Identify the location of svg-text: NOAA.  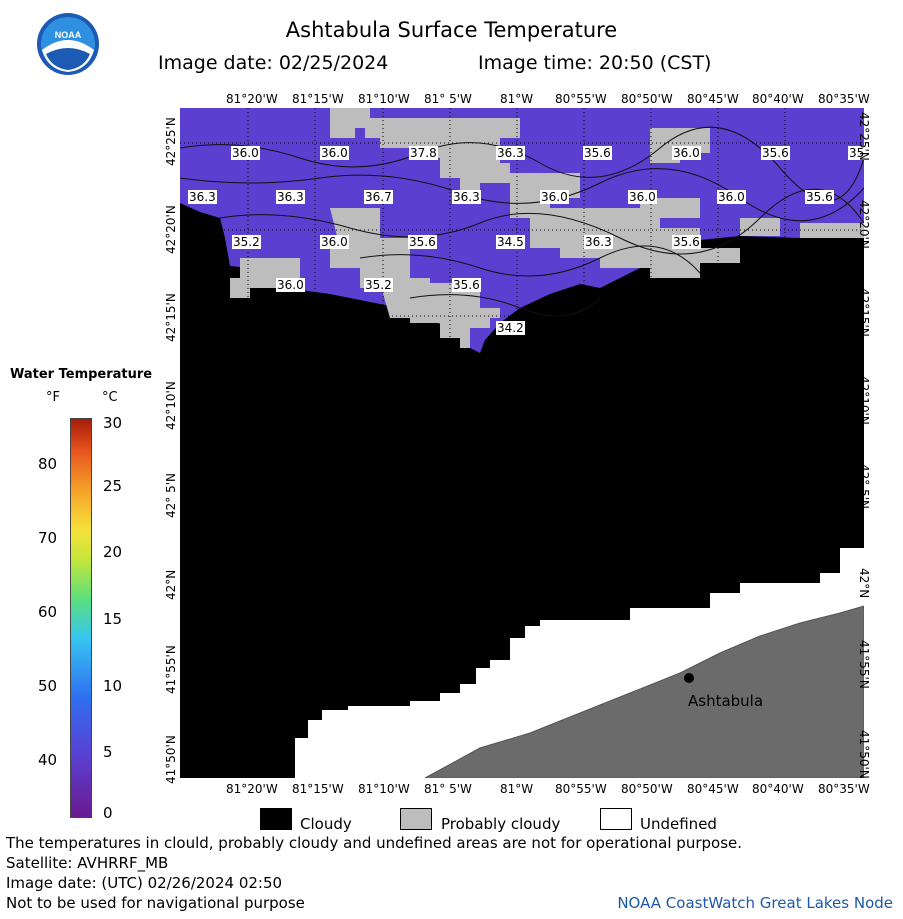
(68, 35).